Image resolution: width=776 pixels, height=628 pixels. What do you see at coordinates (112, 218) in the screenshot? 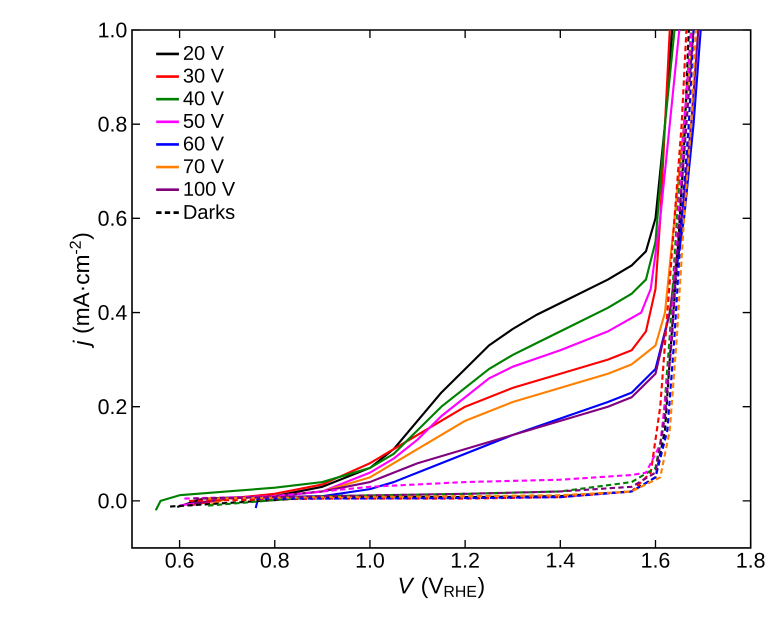
I see `y-tick-label: 0.6` at bounding box center [112, 218].